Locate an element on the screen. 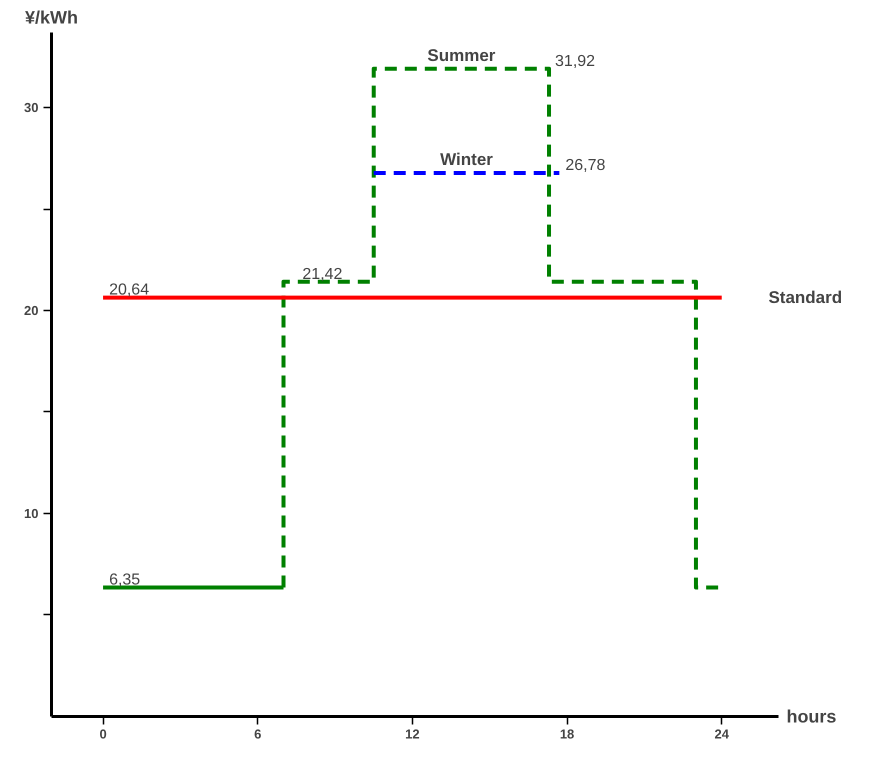  annotation: 20,64 is located at coordinates (129, 290).